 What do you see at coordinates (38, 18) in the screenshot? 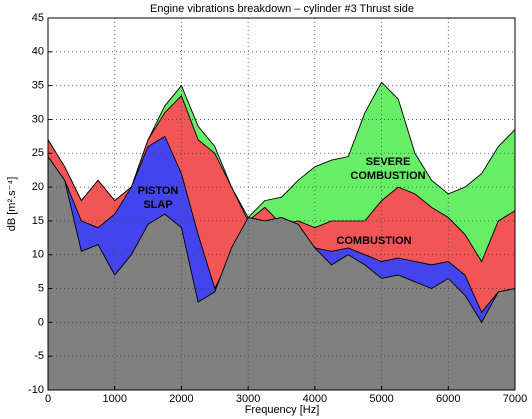
I see `y-tick-label: 45` at bounding box center [38, 18].